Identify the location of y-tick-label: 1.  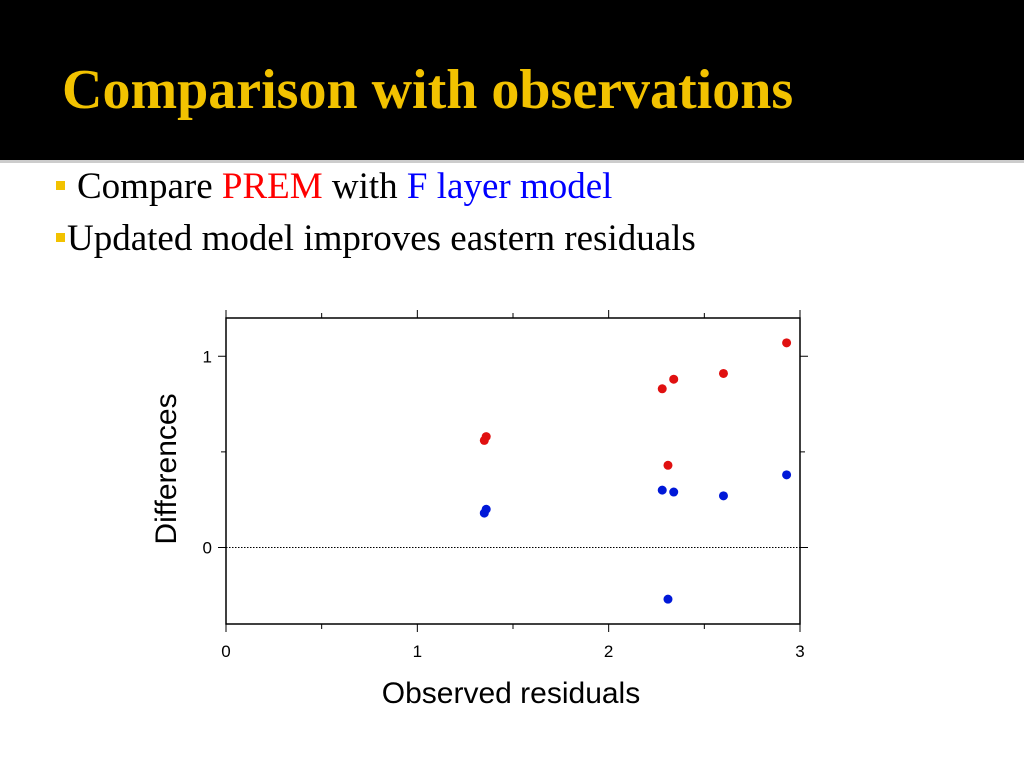
(207, 356).